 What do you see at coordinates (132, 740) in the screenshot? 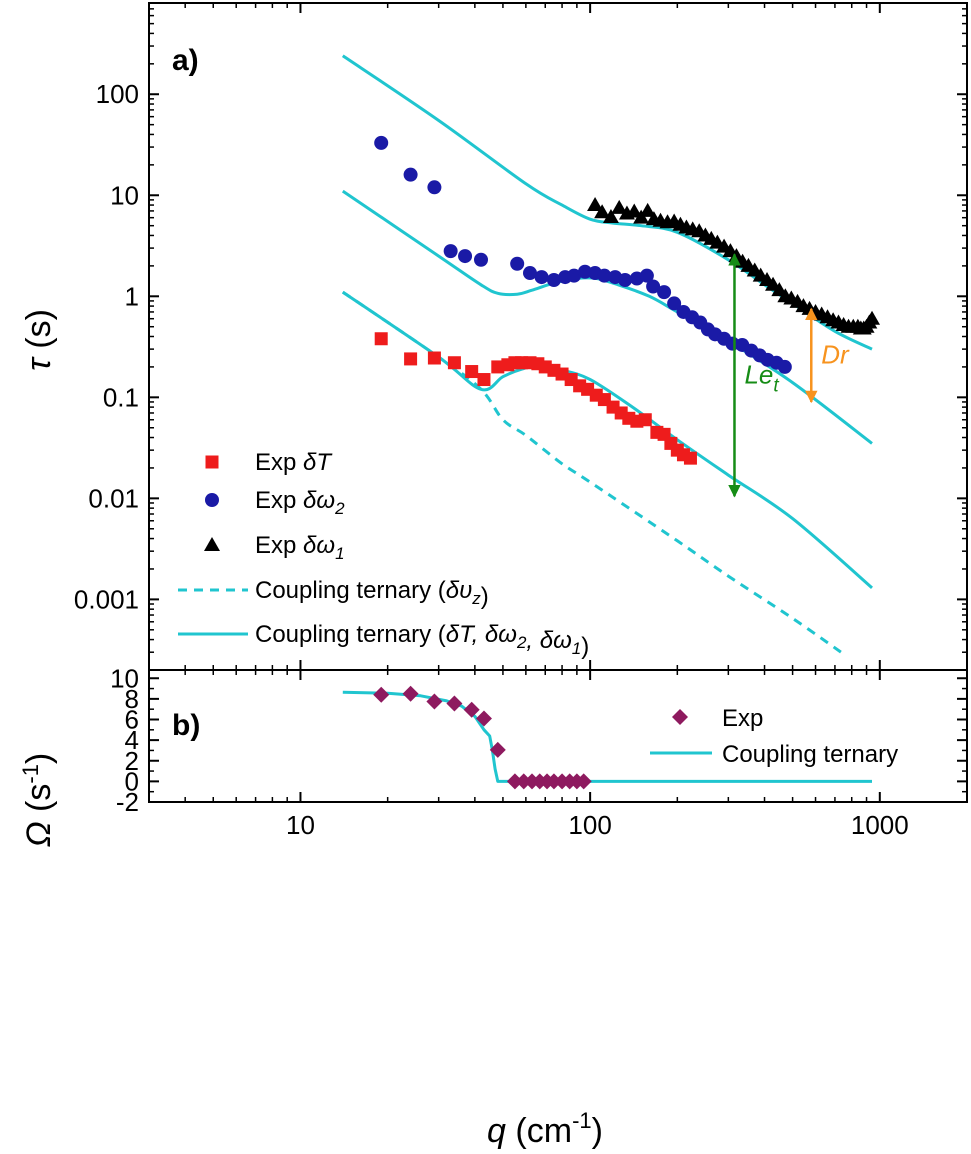
I see `b-ytick-label-3: 4` at bounding box center [132, 740].